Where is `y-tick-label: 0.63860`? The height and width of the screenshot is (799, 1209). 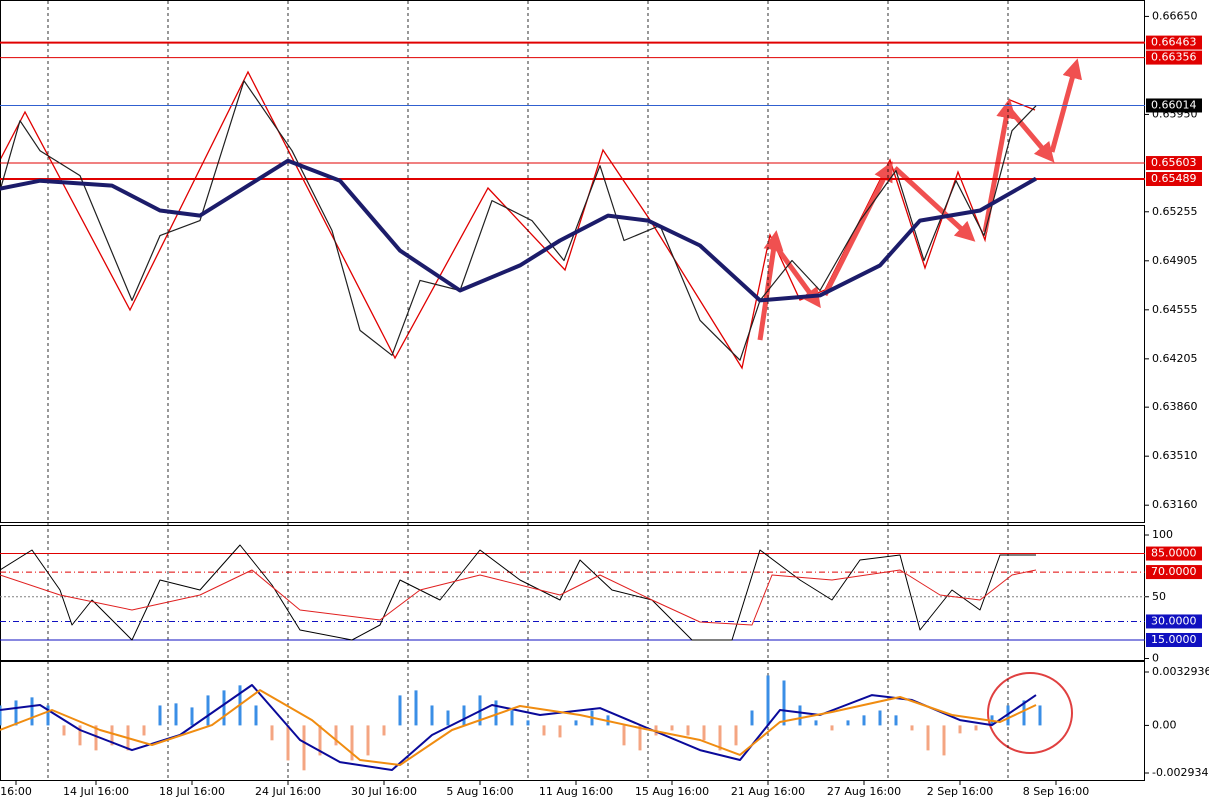
y-tick-label: 0.63860 is located at coordinates (1175, 406).